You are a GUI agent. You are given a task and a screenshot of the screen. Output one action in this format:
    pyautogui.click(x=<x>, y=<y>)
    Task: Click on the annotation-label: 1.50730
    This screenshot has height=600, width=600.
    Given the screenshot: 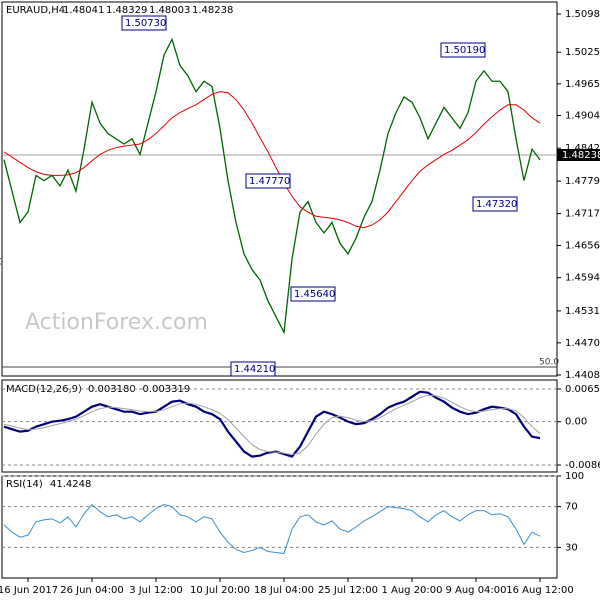 What is the action you would take?
    pyautogui.click(x=145, y=23)
    